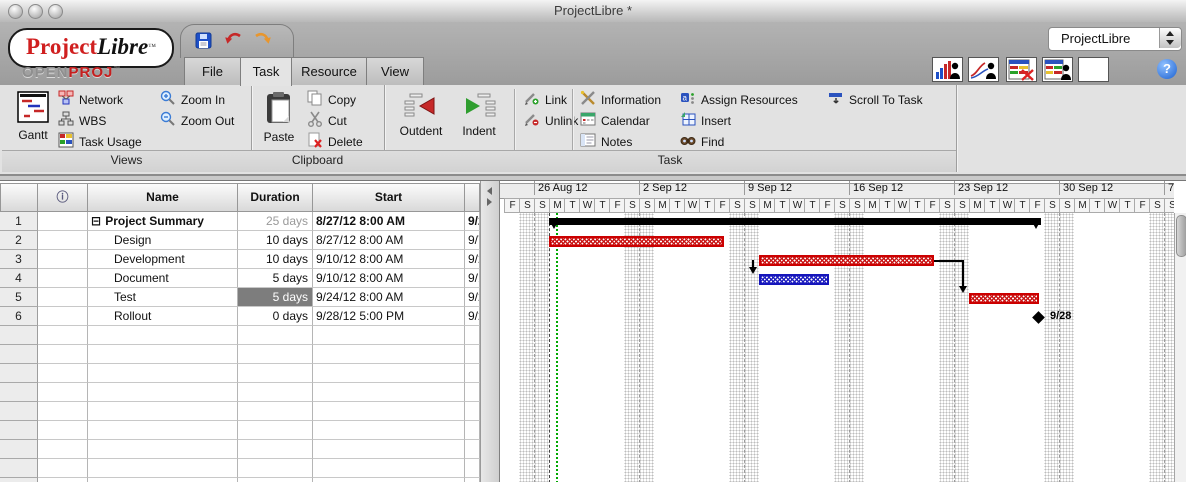 The height and width of the screenshot is (482, 1186). I want to click on column-header-duration: Duration, so click(275, 197).